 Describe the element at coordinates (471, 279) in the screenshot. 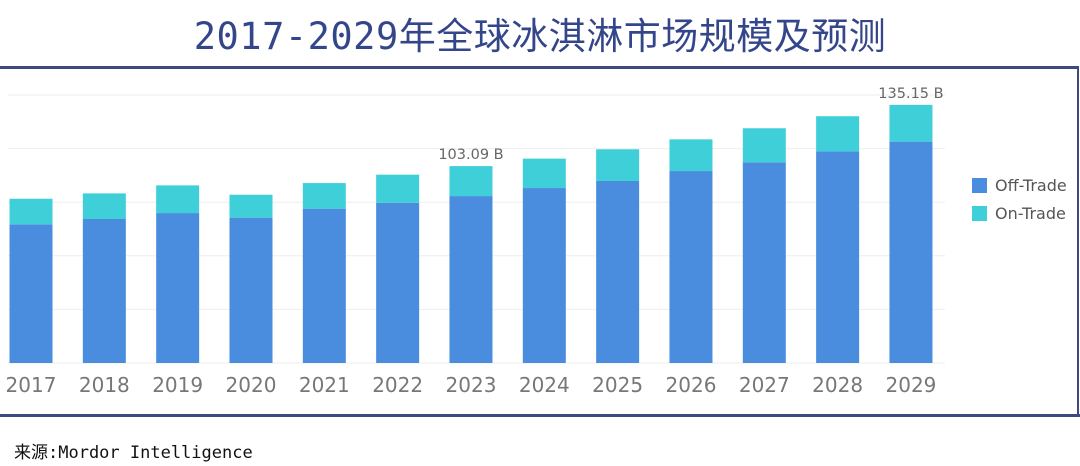

I see `bar-off-trade-2023` at that location.